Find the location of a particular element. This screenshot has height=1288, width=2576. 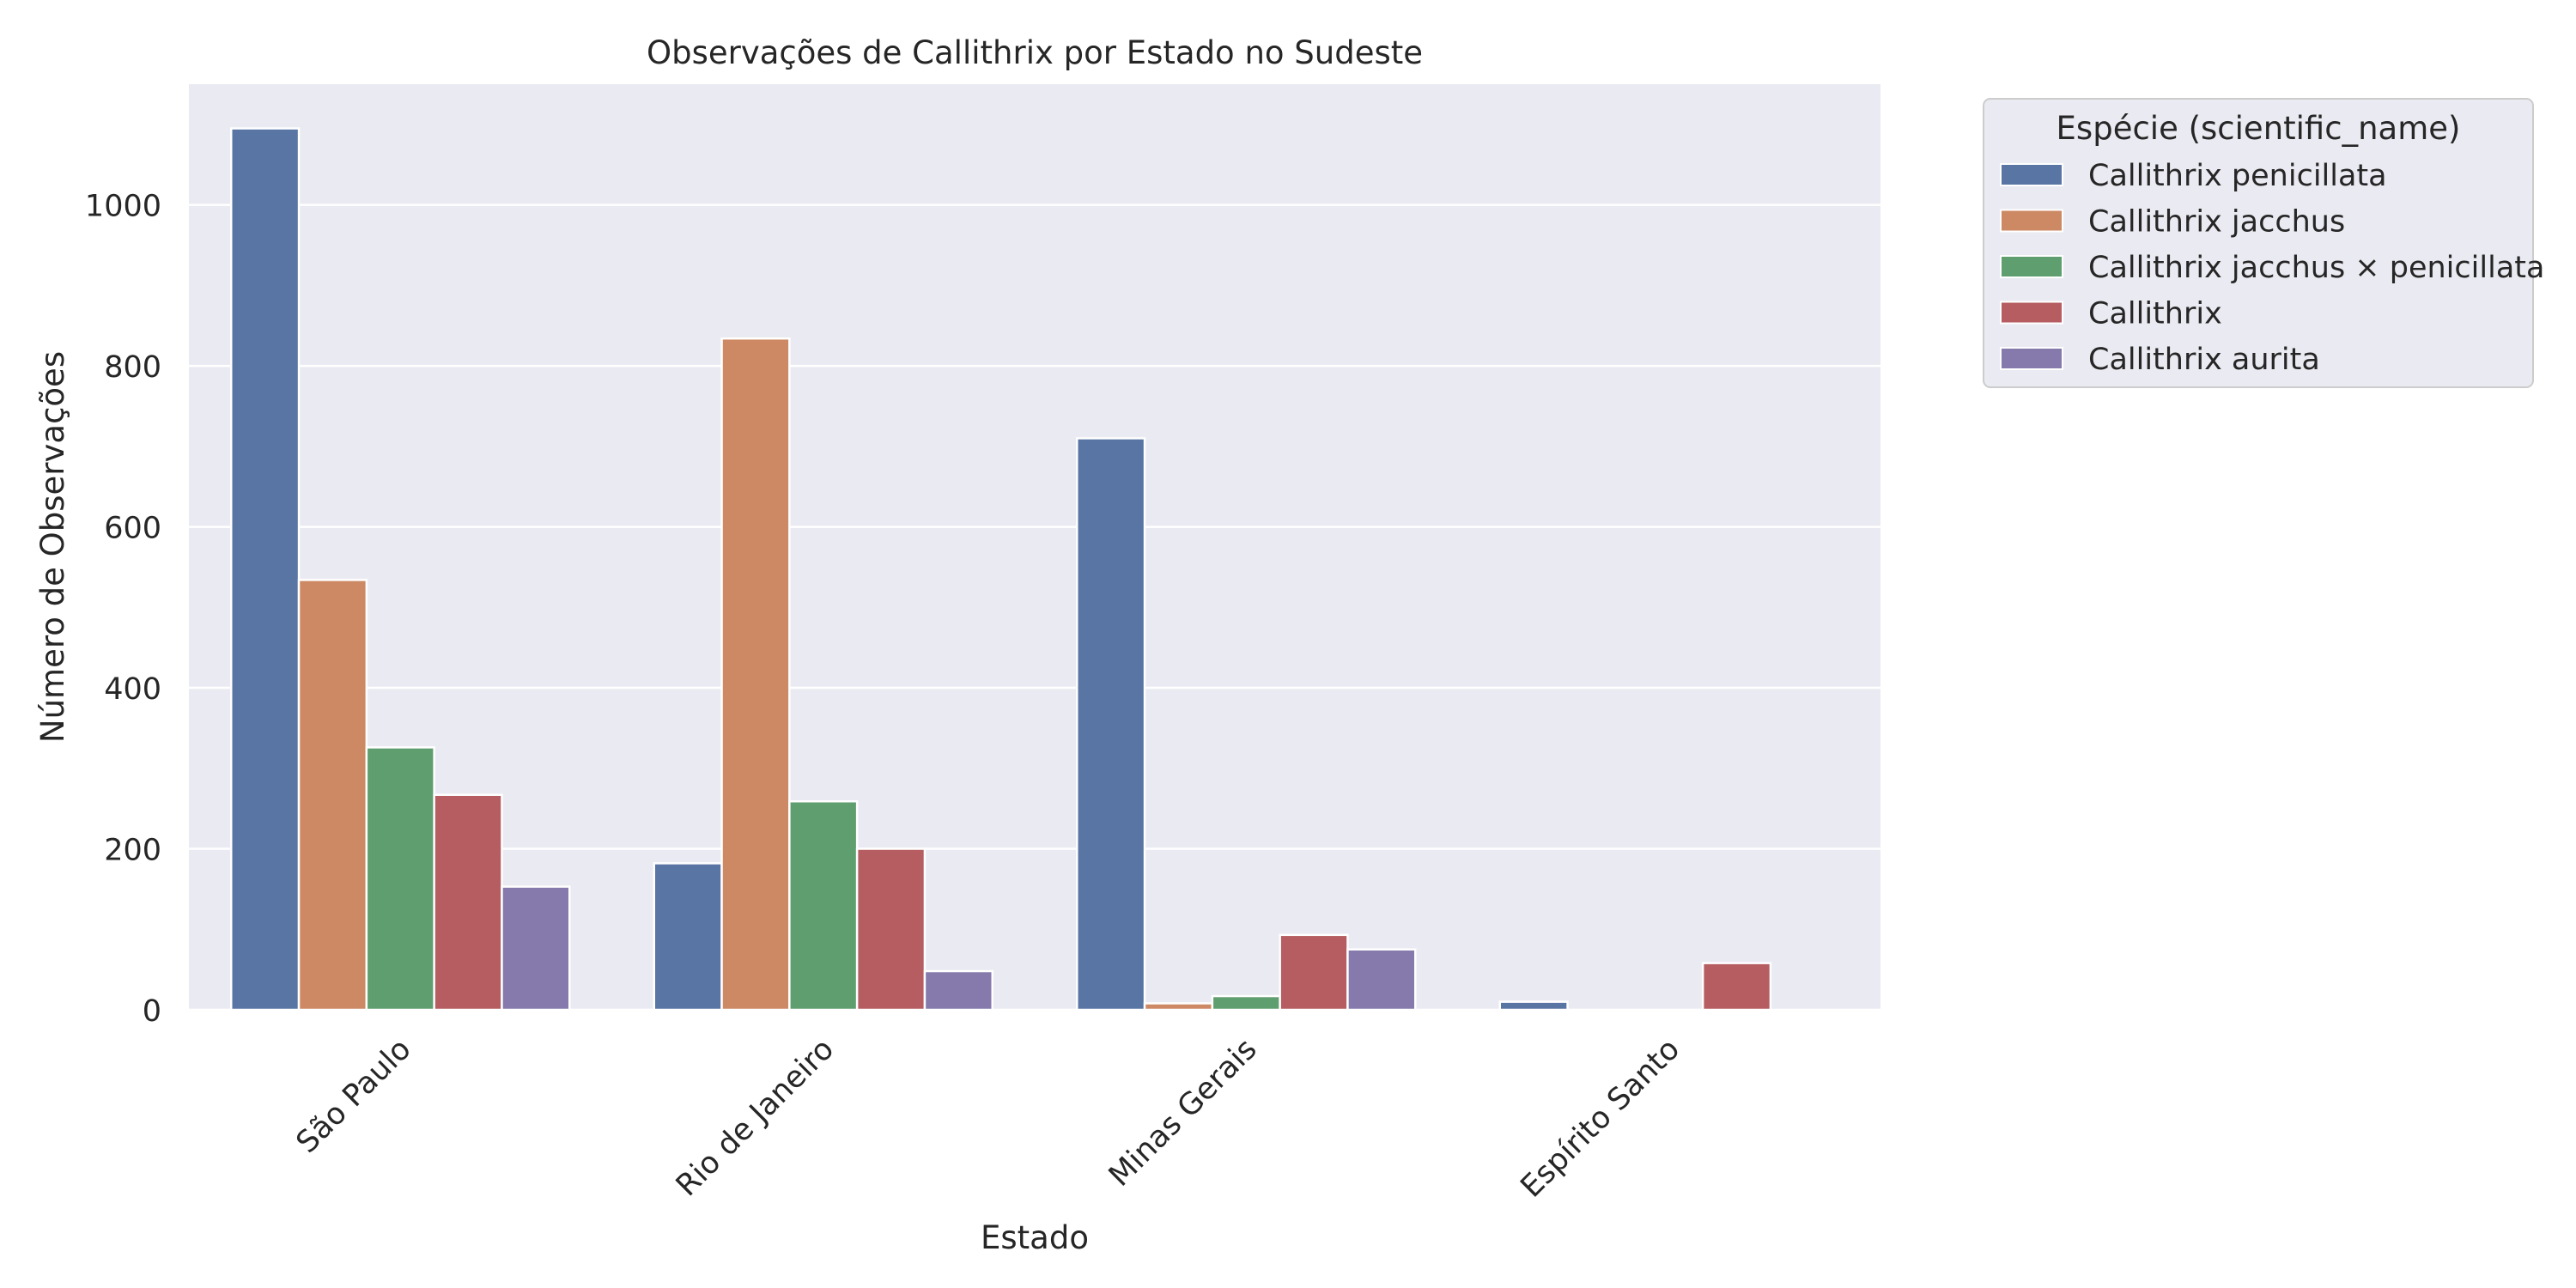

y-axis-label: Número de Observações is located at coordinates (52, 547).